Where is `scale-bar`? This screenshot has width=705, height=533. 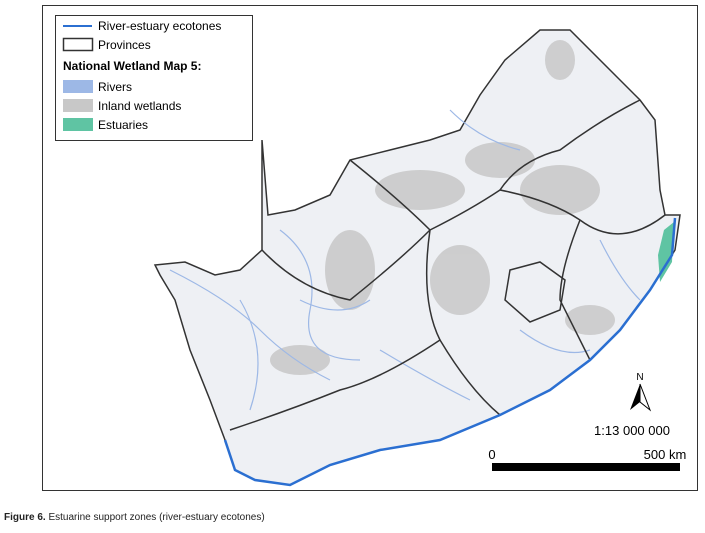
scale-bar is located at coordinates (586, 467).